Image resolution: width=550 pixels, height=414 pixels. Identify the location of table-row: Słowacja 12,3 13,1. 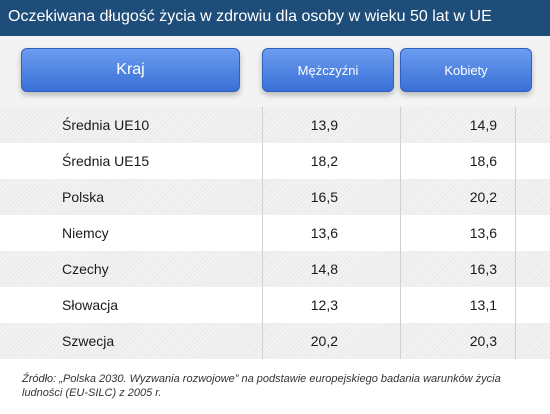
(275, 305).